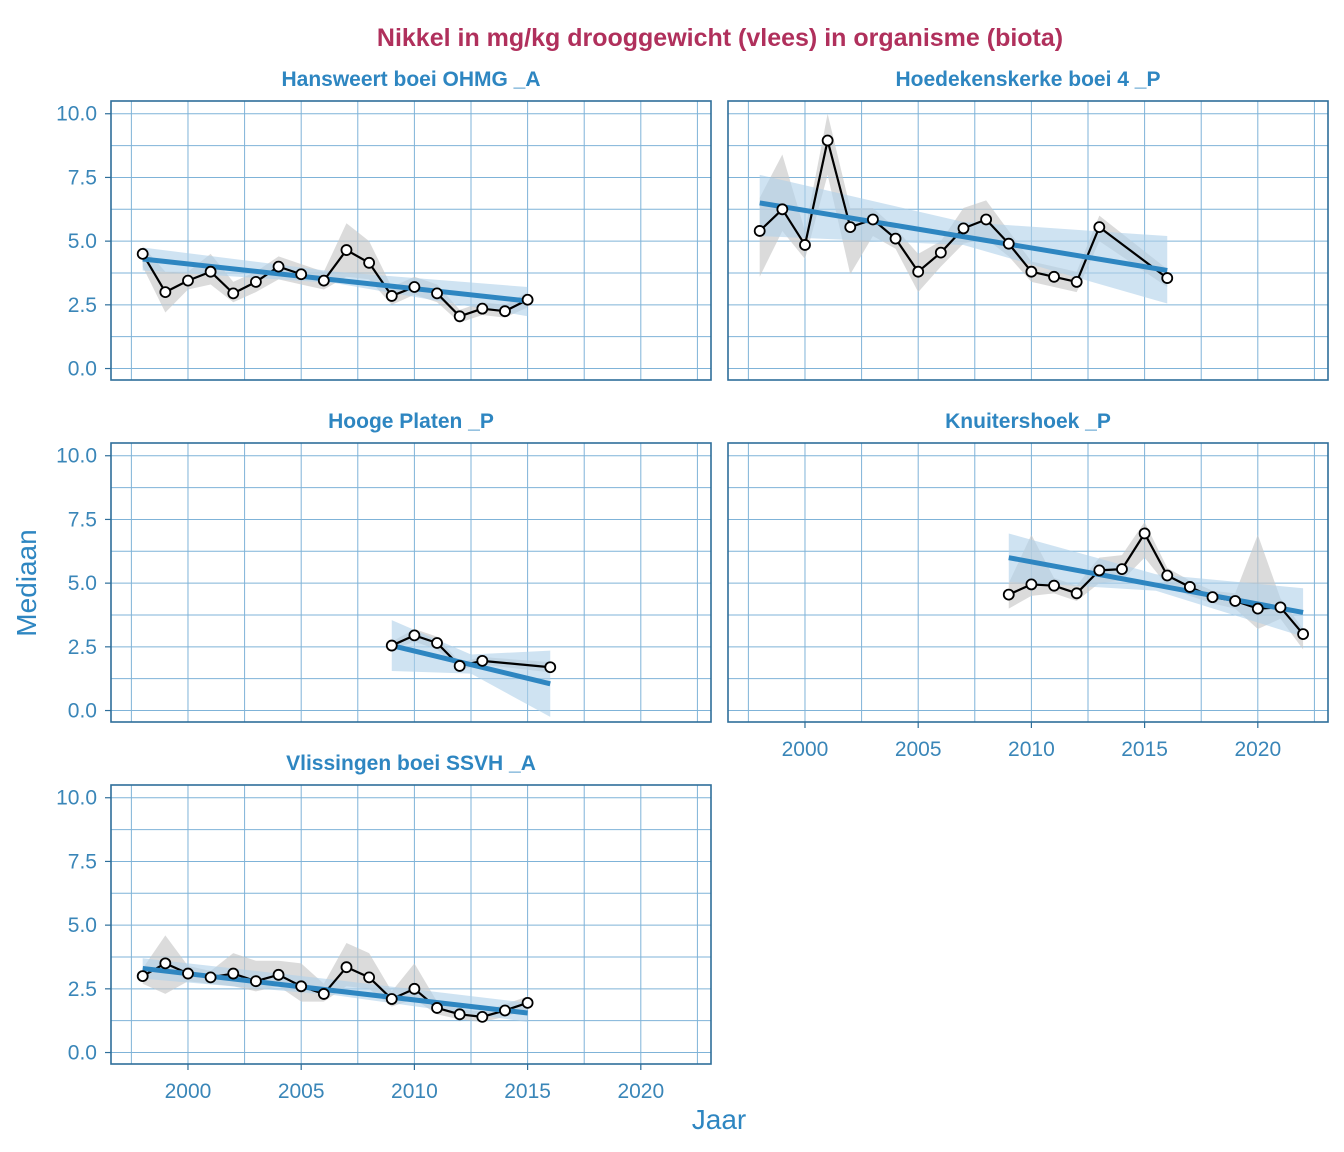 The height and width of the screenshot is (1152, 1344). What do you see at coordinates (26, 582) in the screenshot?
I see `y-axis-label: Mediaan` at bounding box center [26, 582].